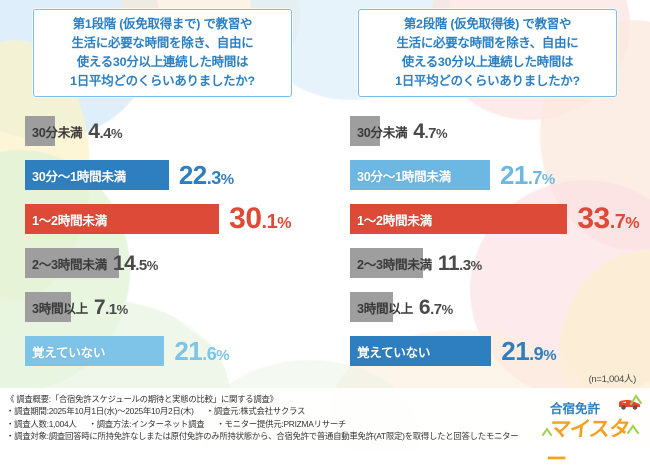  Describe the element at coordinates (430, 131) in the screenshot. I see `bar-value: 4.7%` at that location.